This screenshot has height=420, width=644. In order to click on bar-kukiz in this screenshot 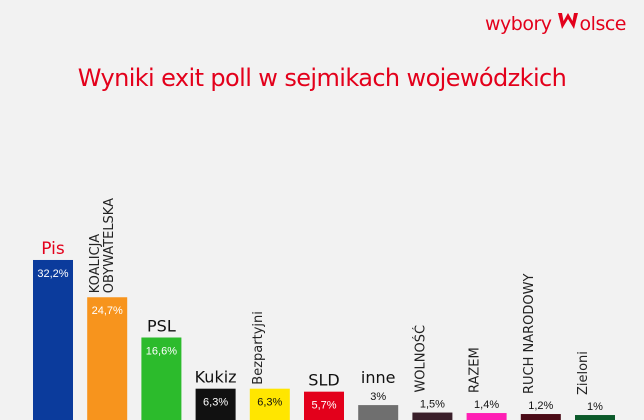, I will do `click(215, 404)`.